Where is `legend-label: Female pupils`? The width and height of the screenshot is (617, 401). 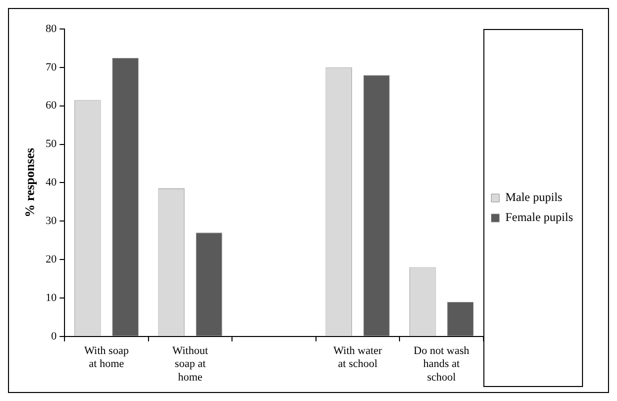
legend-label: Female pupils is located at coordinates (539, 217).